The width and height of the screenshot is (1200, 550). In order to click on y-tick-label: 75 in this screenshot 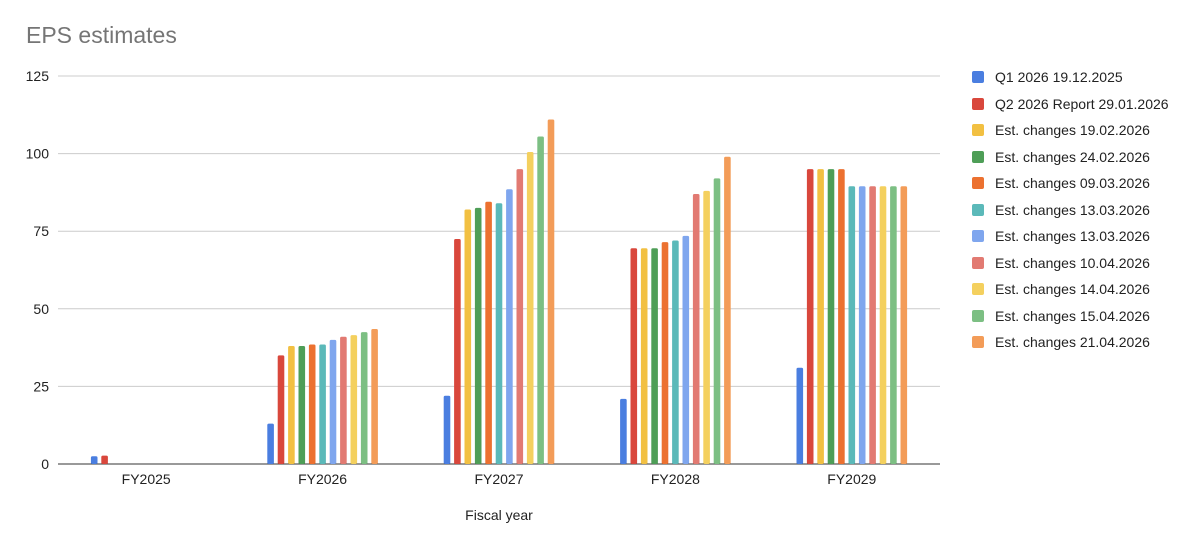, I will do `click(41, 231)`.